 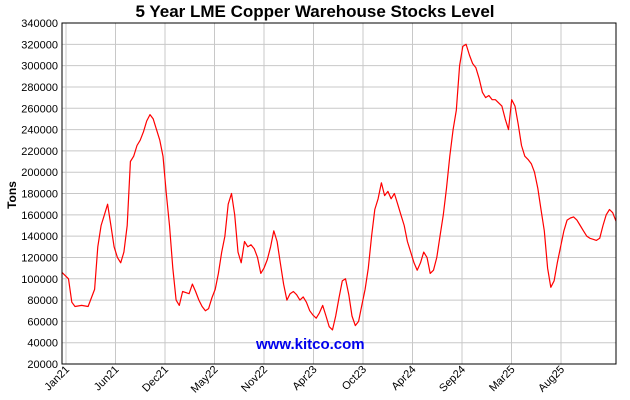 I want to click on watermark-link: www.kitco.com, so click(x=310, y=344).